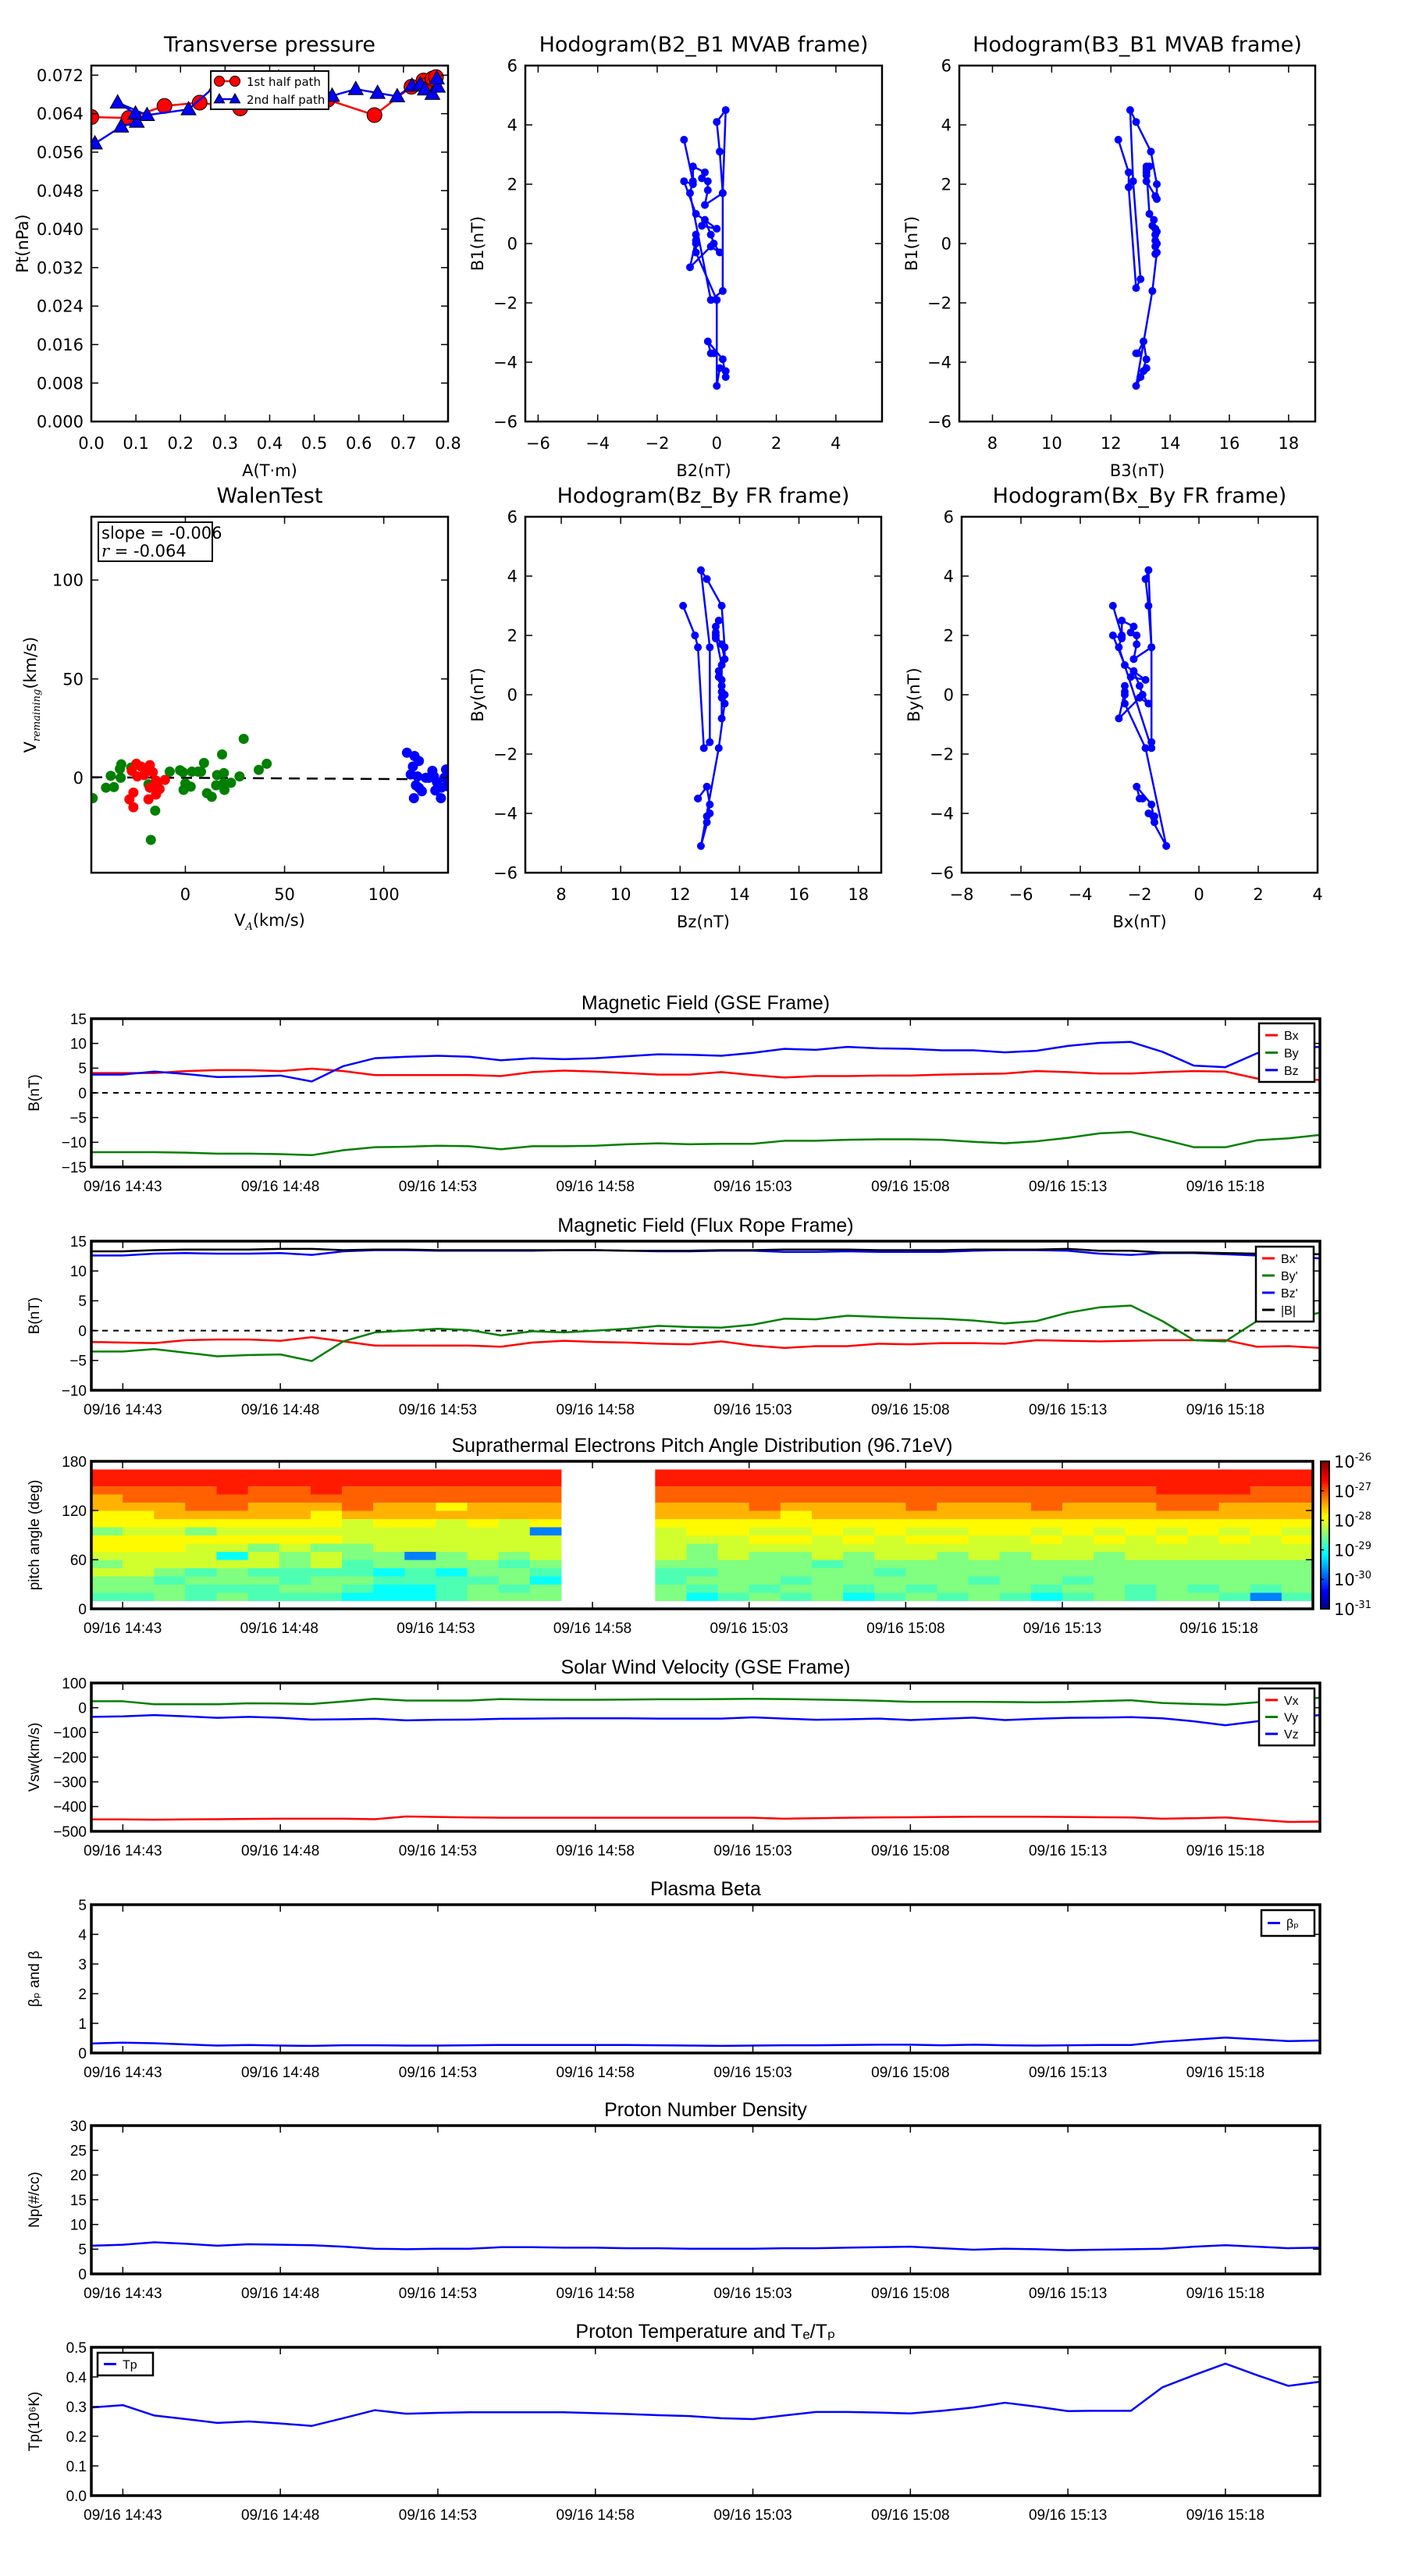  I want to click on y-tick-label: −400, so click(70, 1807).